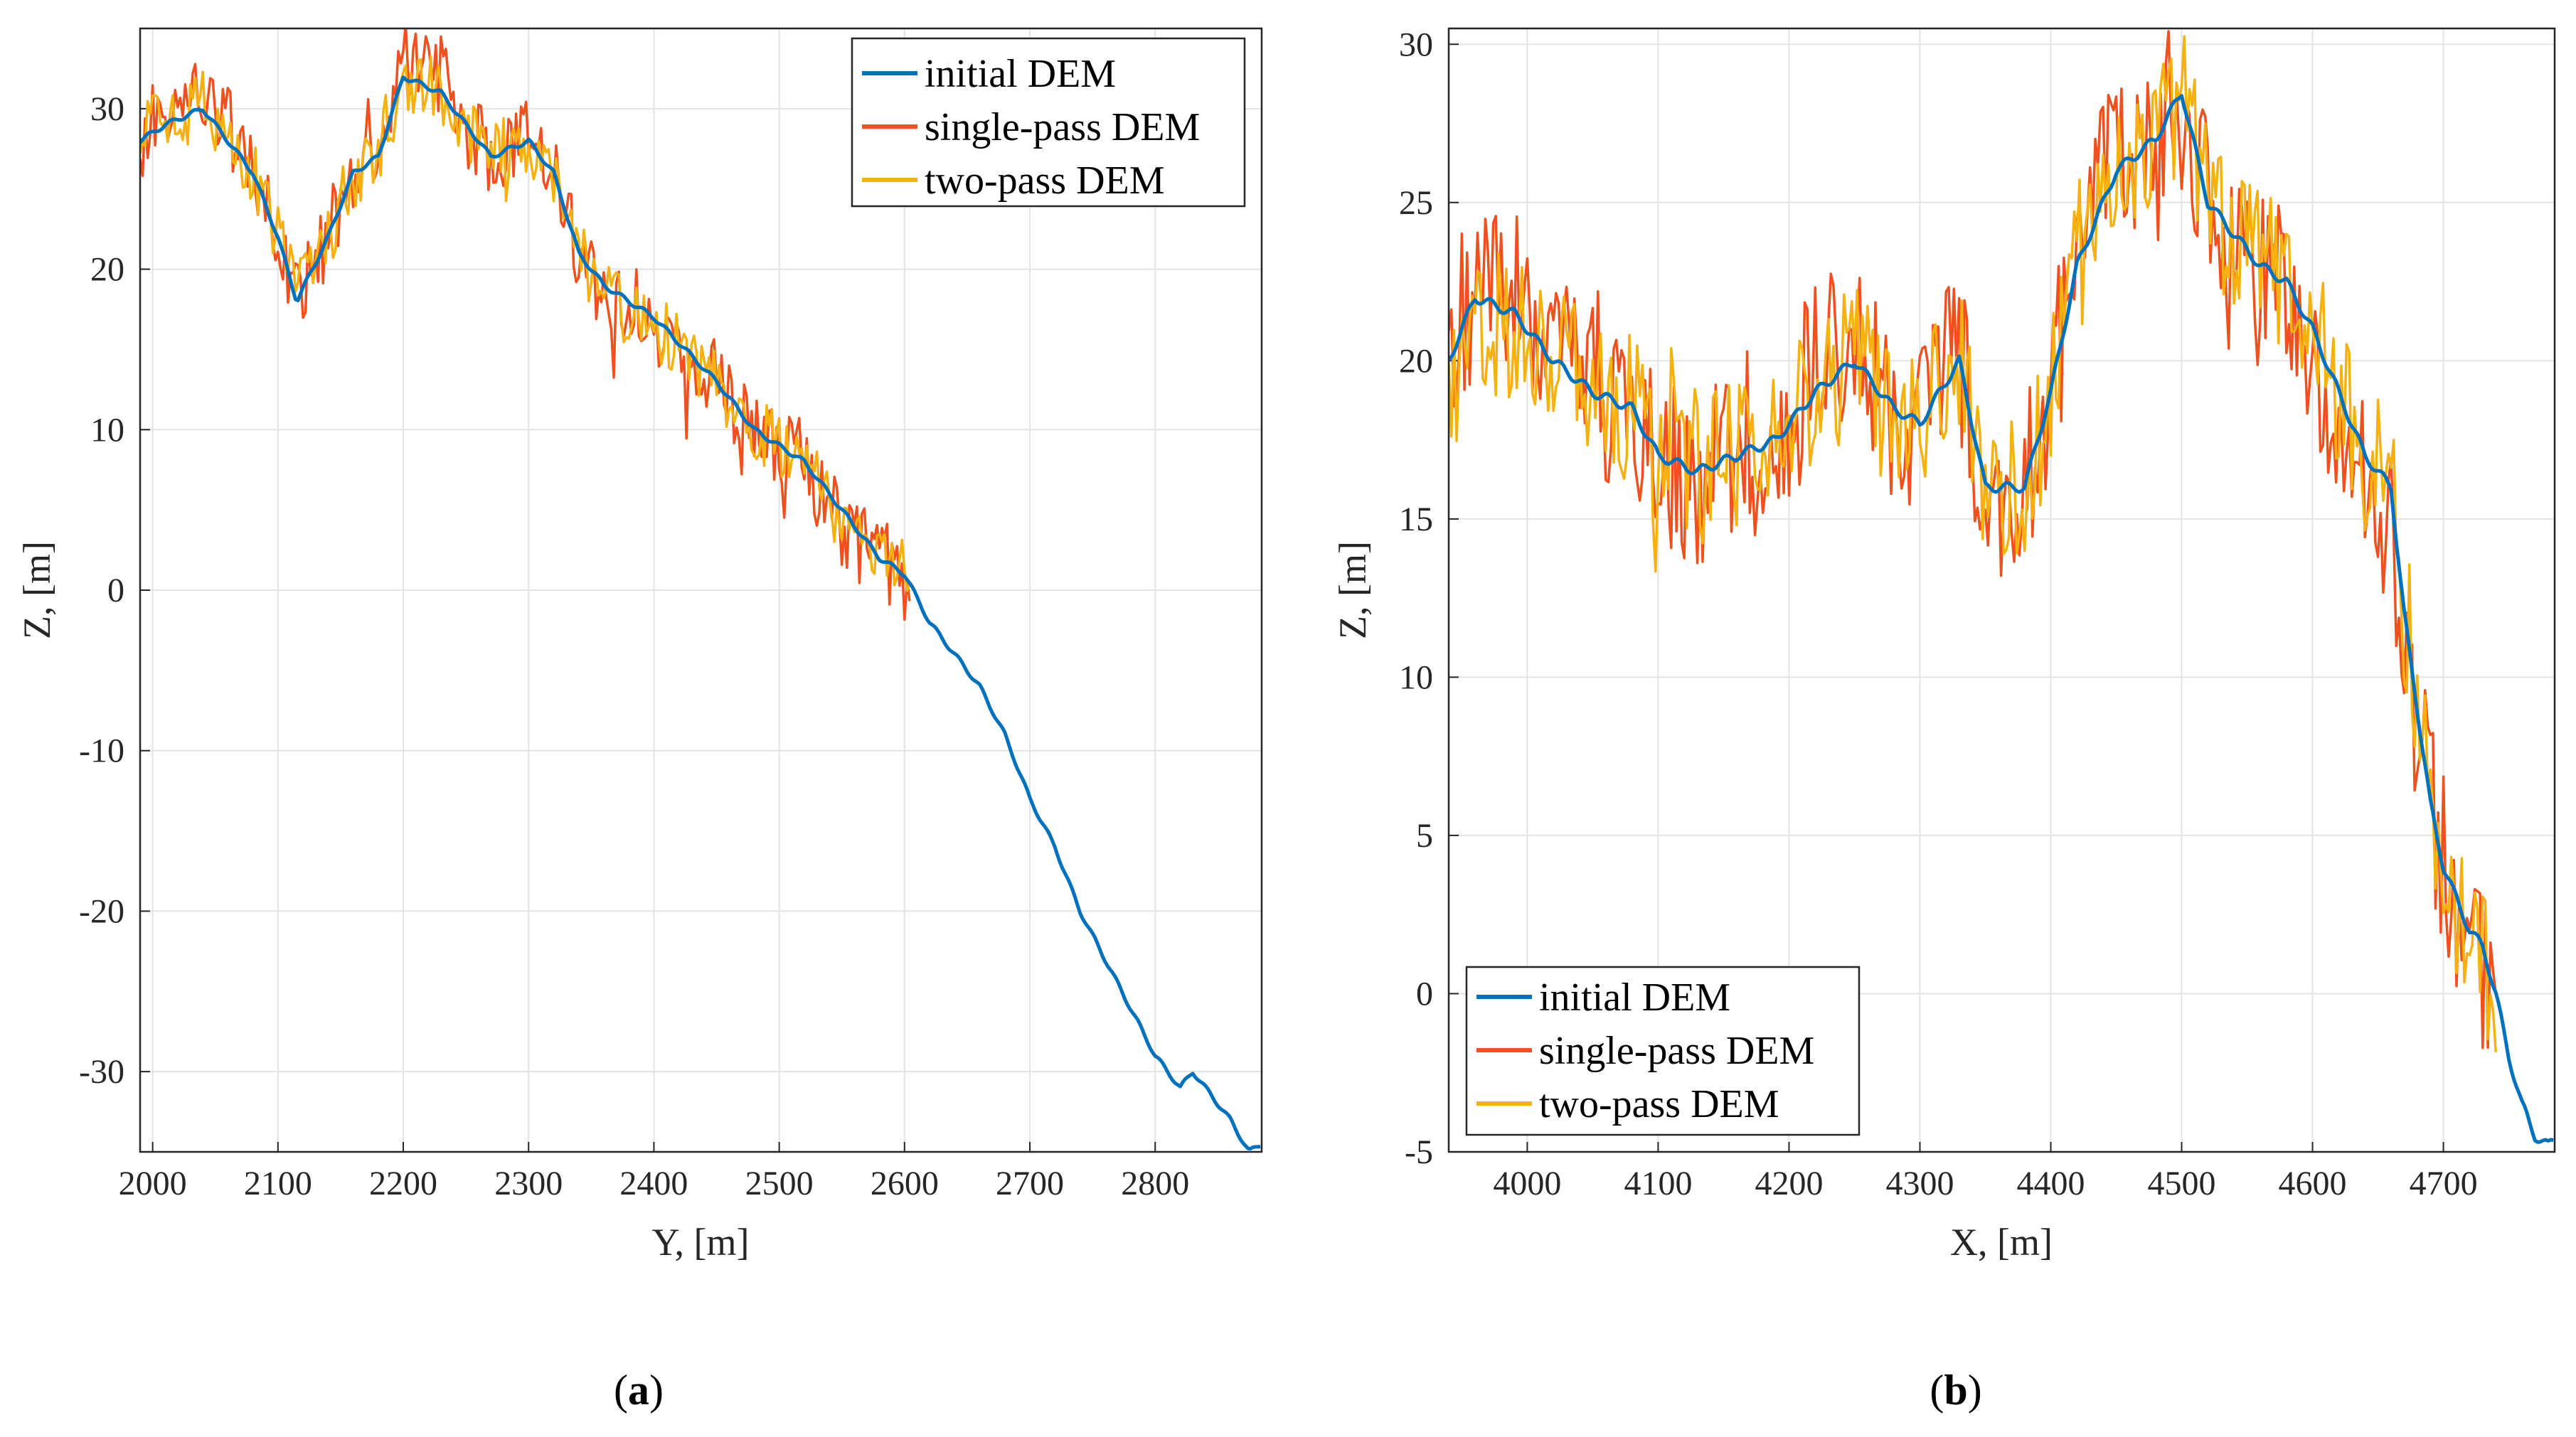 Image resolution: width=2576 pixels, height=1437 pixels. What do you see at coordinates (403, 1183) in the screenshot?
I see `x-tick-label: 2200` at bounding box center [403, 1183].